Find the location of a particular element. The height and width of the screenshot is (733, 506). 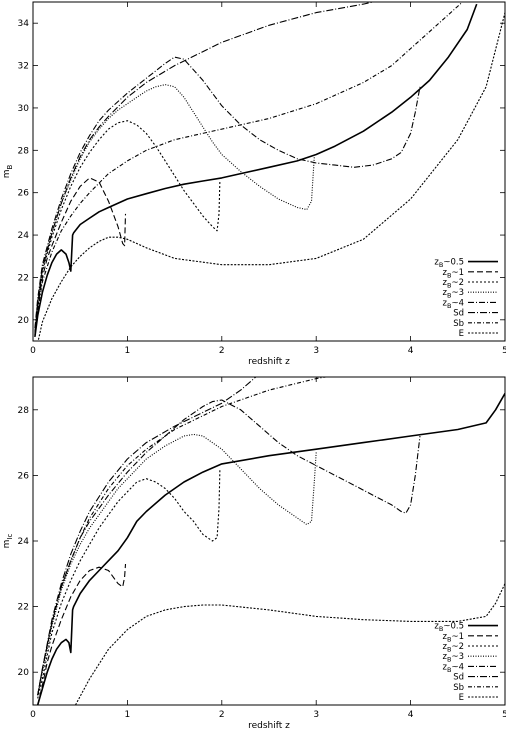

y-tick-label: 32 is located at coordinates (23, 67).